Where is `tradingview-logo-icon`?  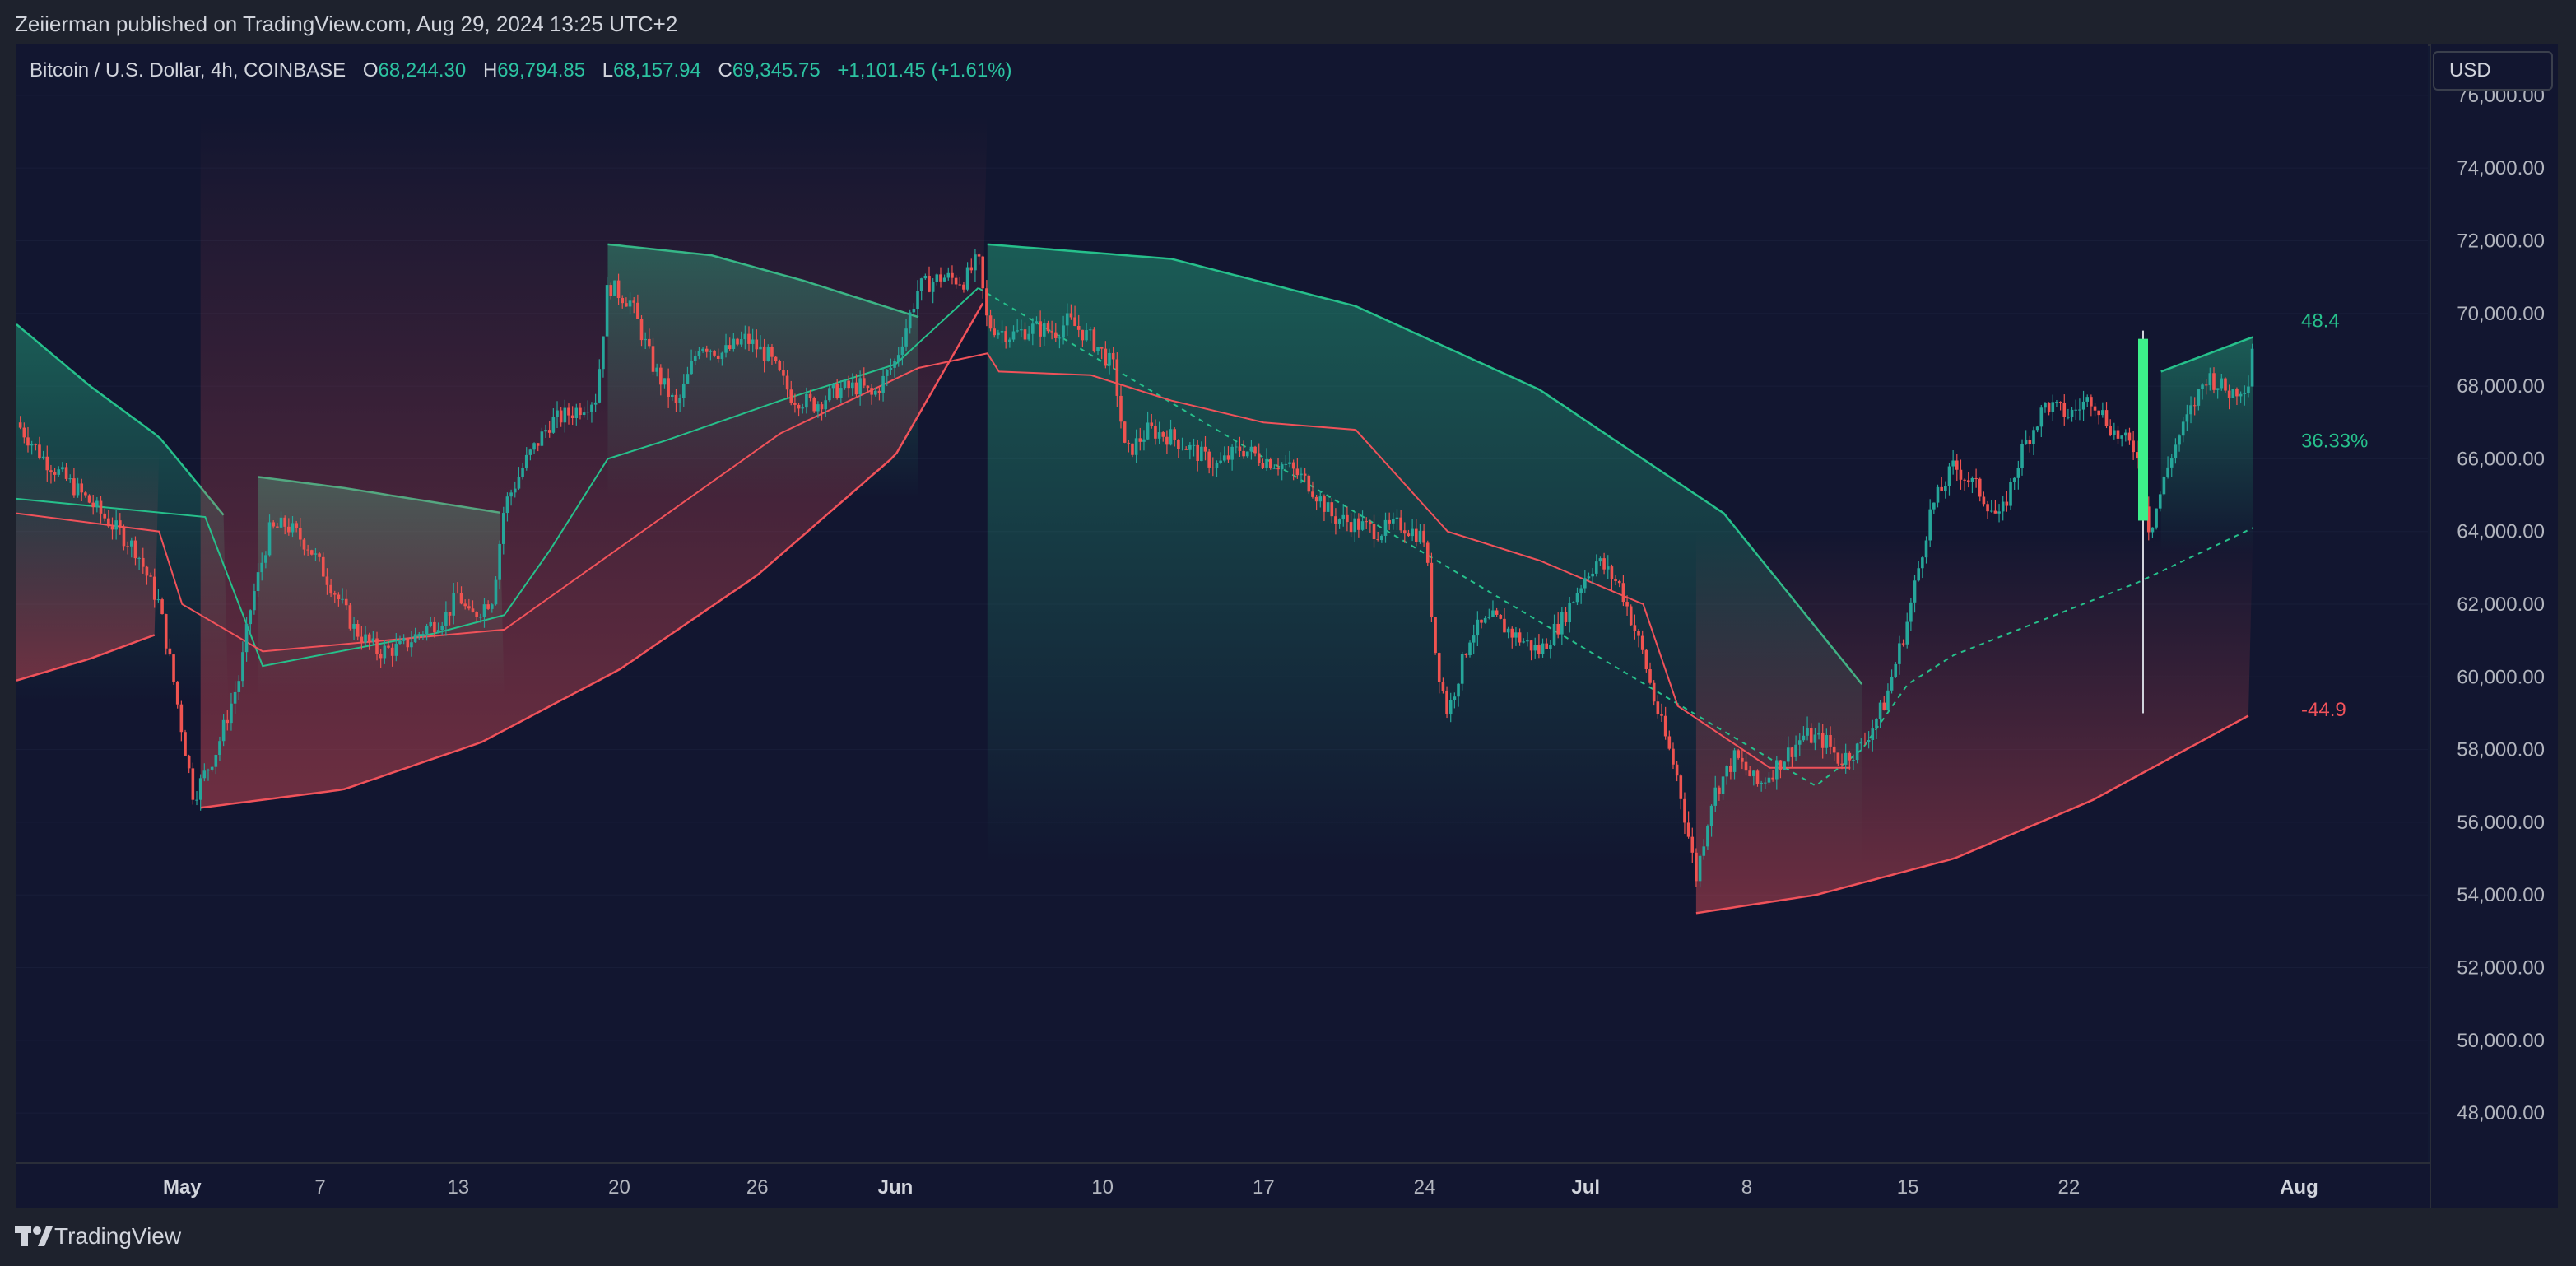
tradingview-logo-icon is located at coordinates (34, 1236).